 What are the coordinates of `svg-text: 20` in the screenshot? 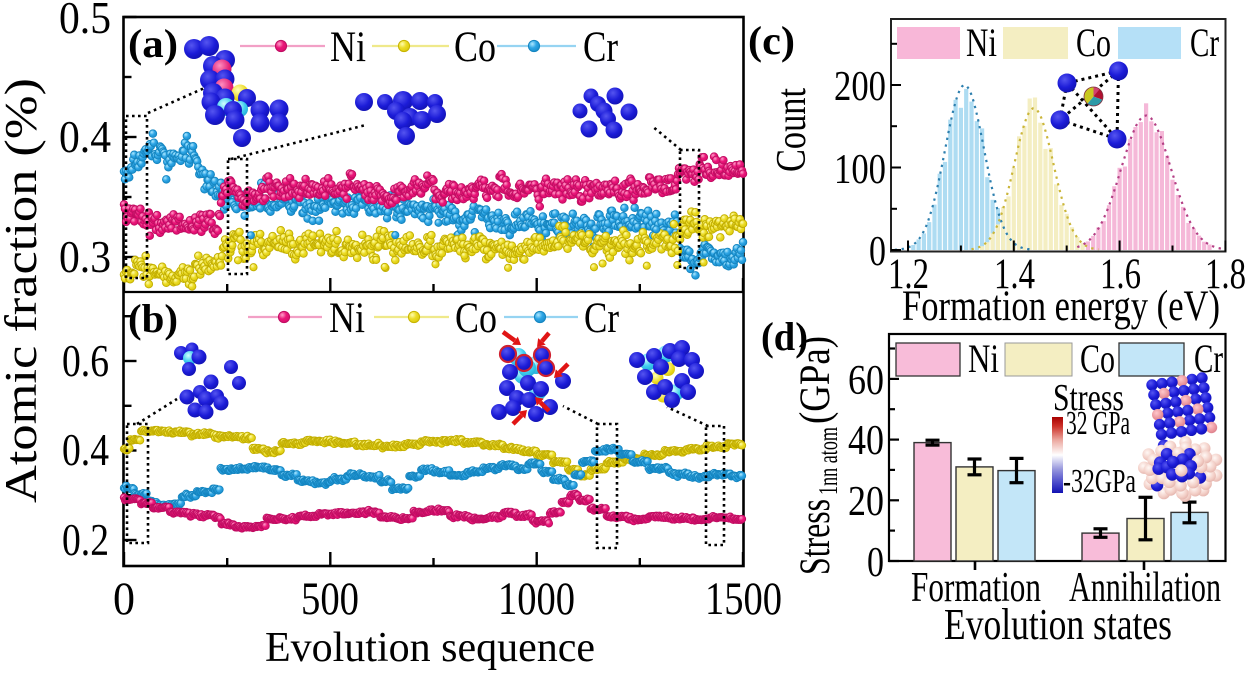 It's located at (866, 502).